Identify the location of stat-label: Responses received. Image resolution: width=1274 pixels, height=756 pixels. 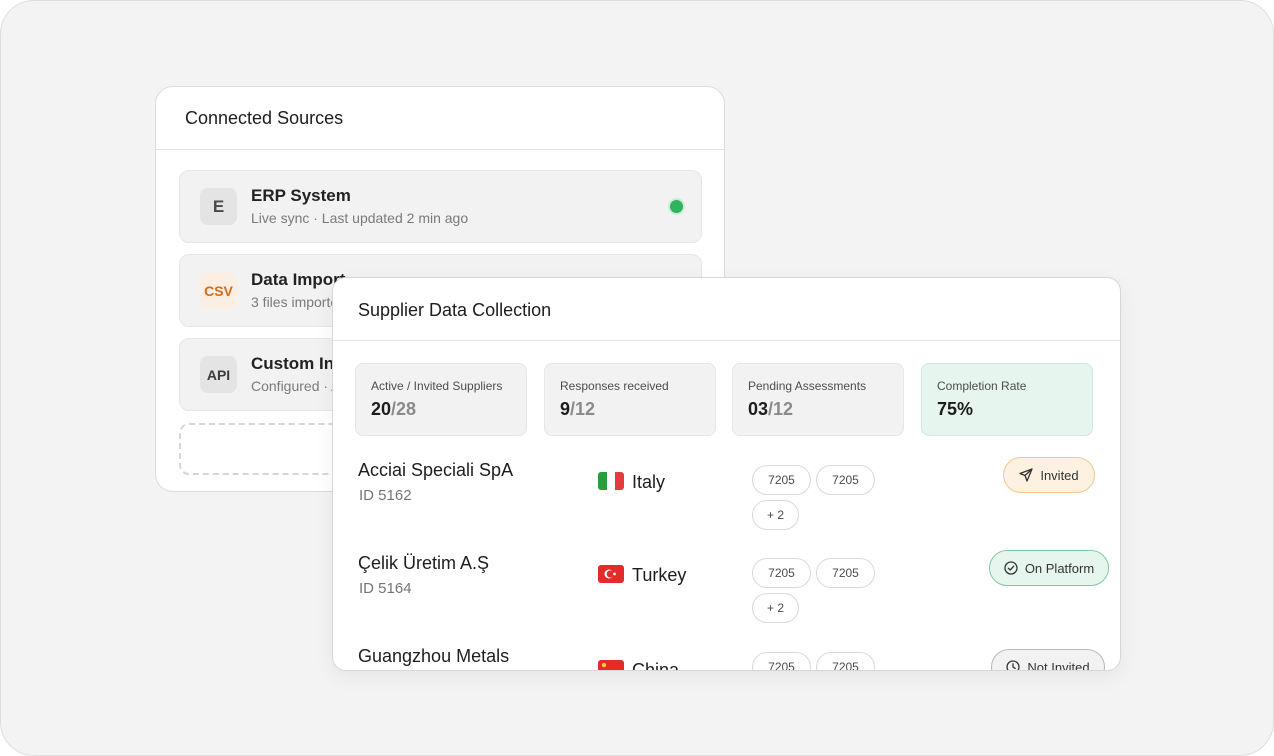
(614, 386).